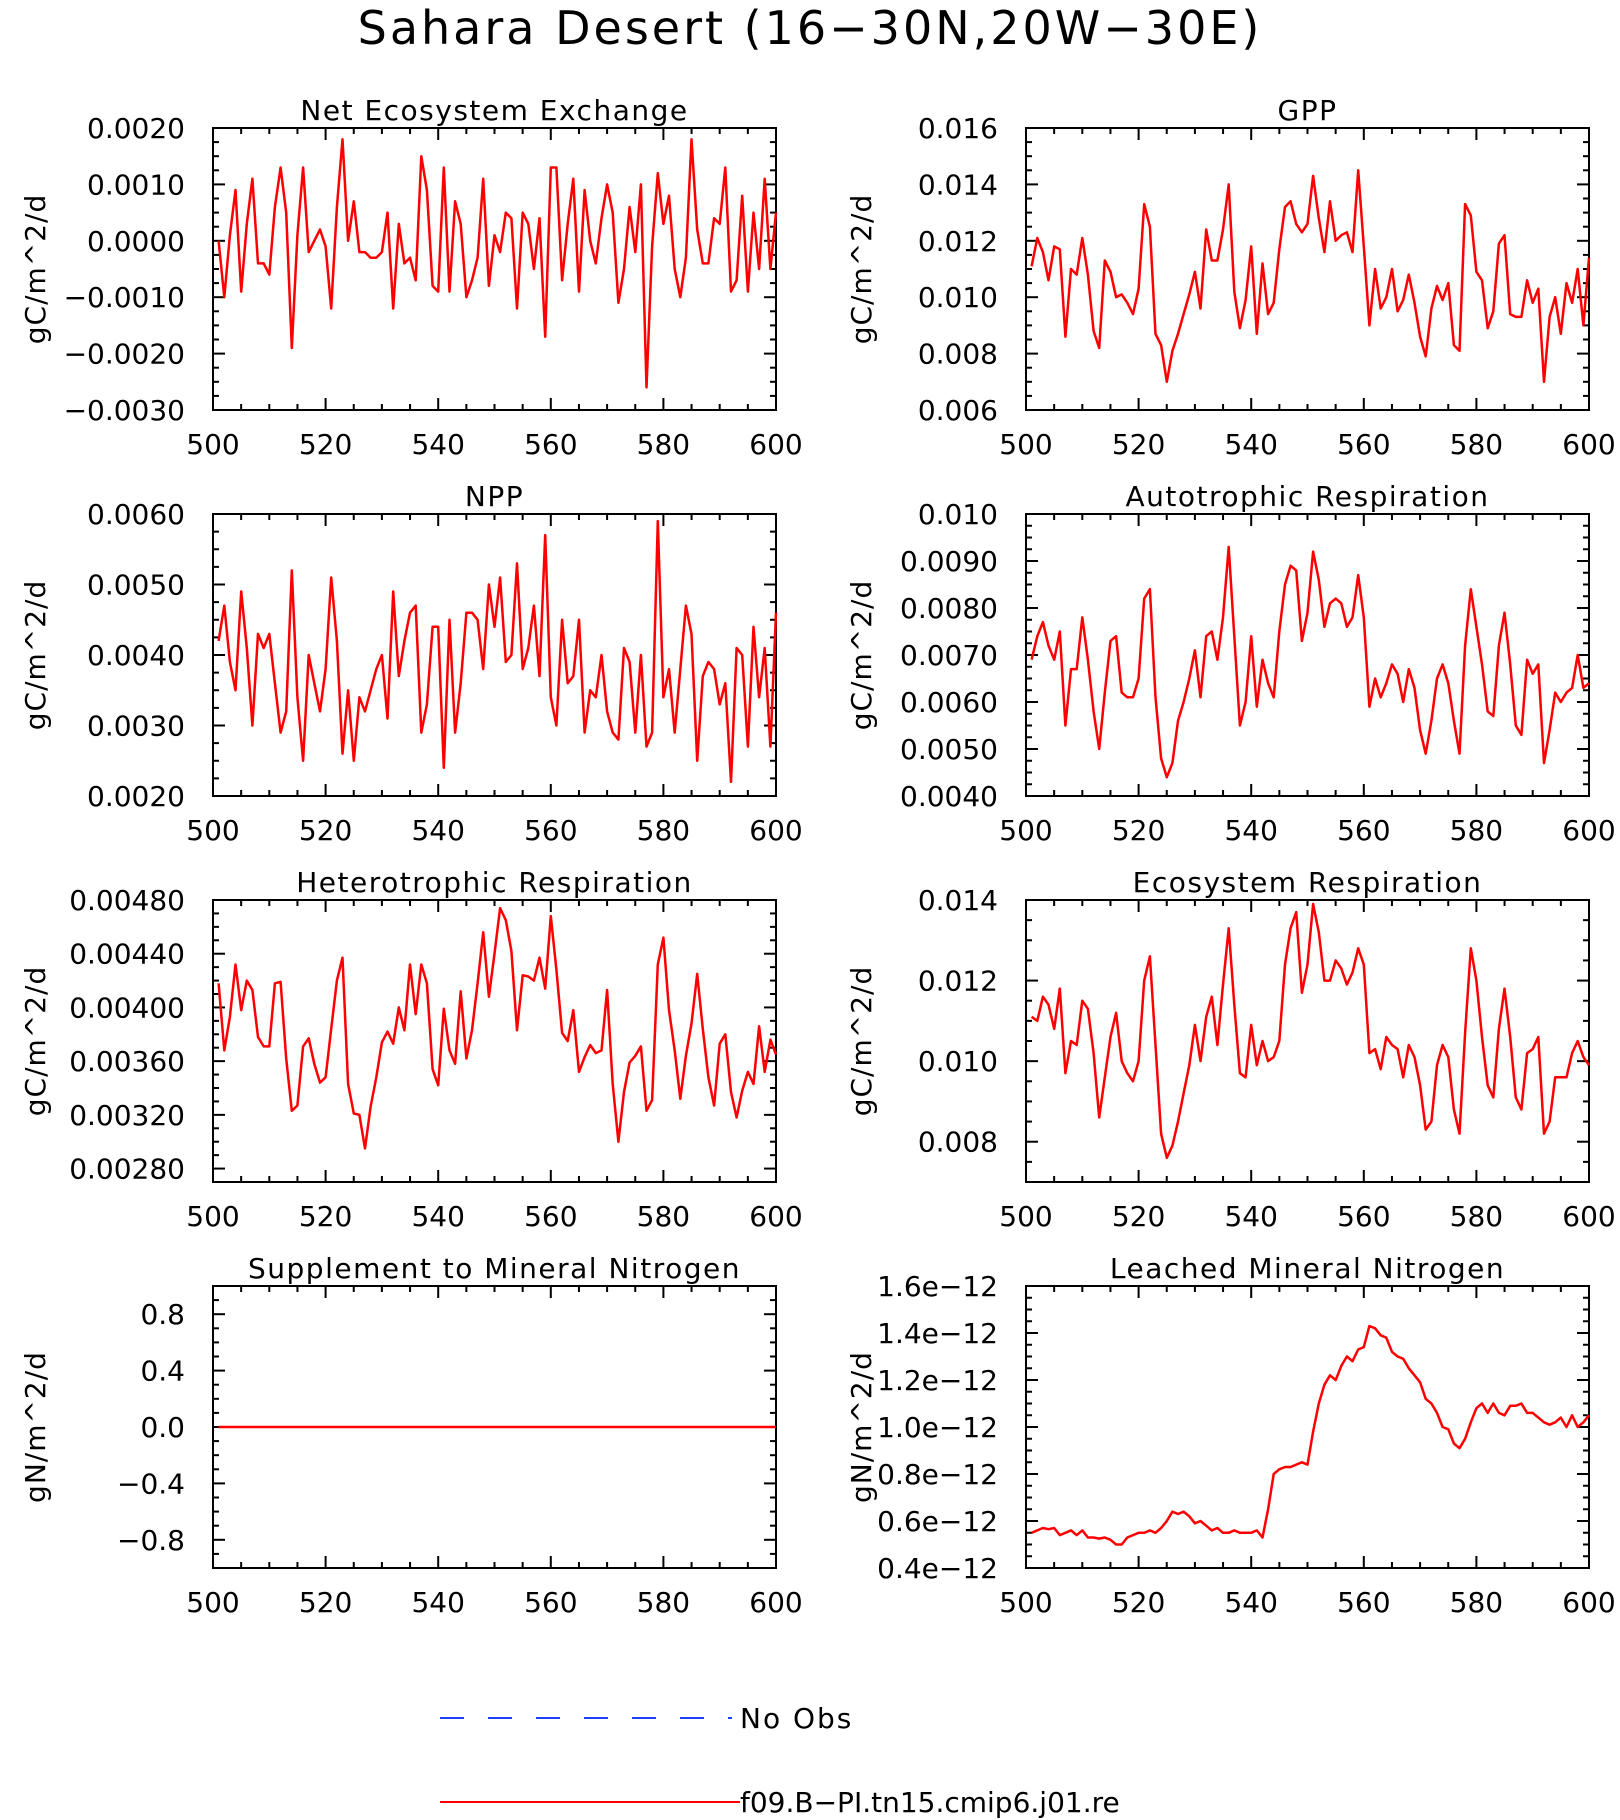  What do you see at coordinates (136, 241) in the screenshot?
I see `y-tick-label: 0.0000` at bounding box center [136, 241].